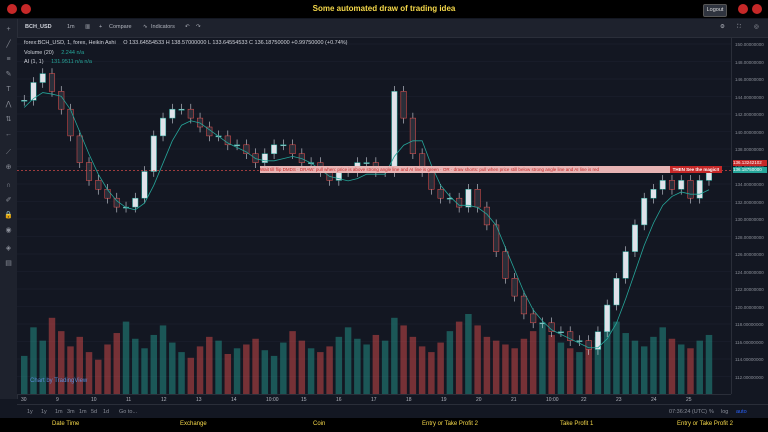  Describe the element at coordinates (696, 169) in the screenshot. I see `magic-banner: THEN See the magic!!` at that location.